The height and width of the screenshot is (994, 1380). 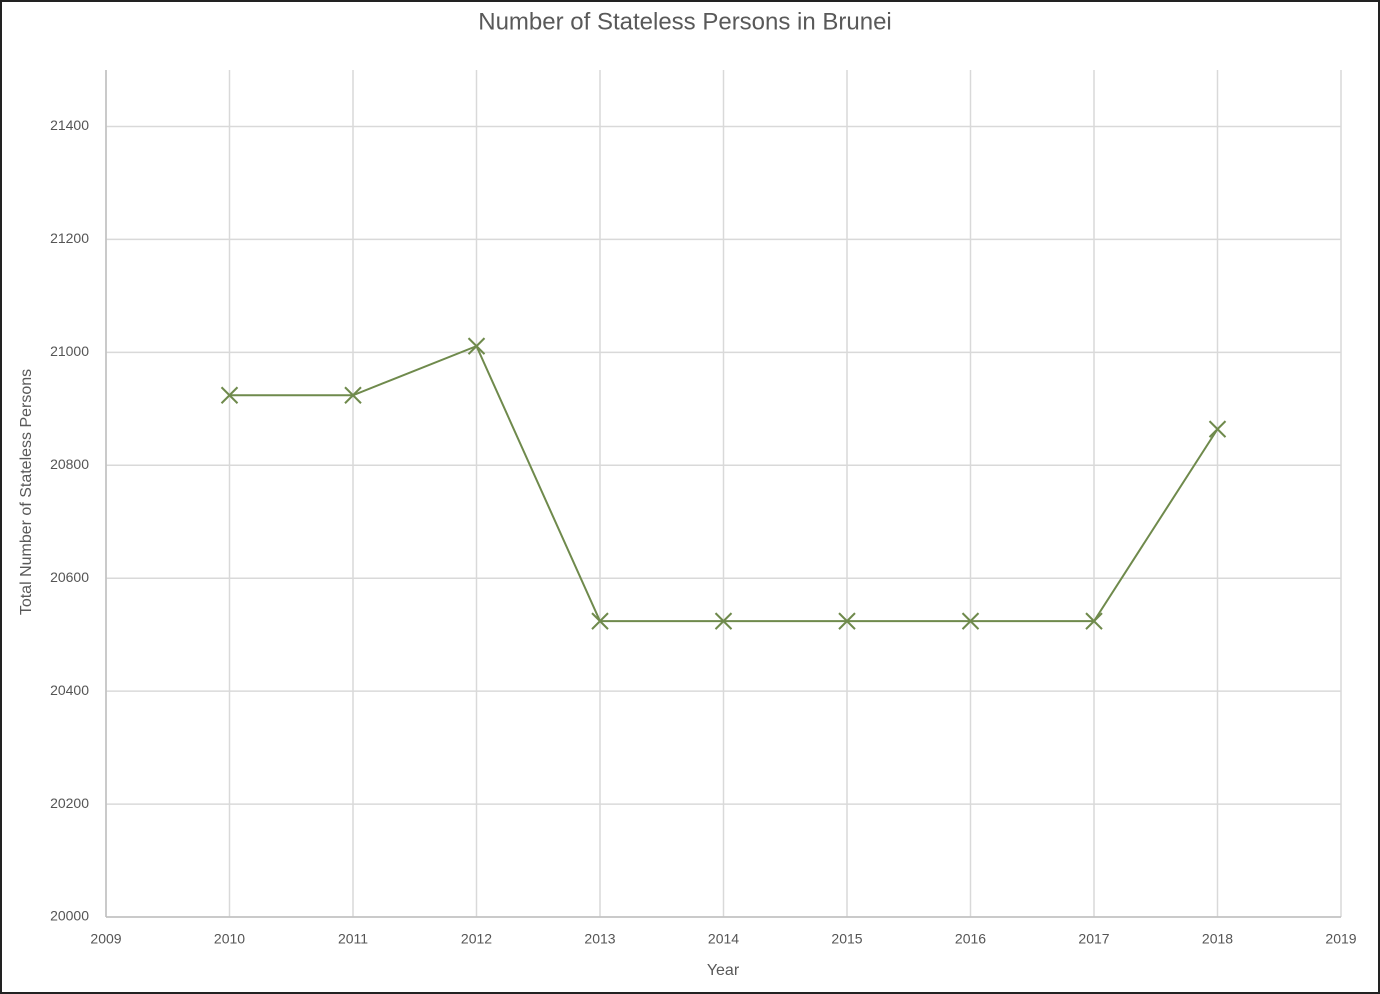 I want to click on x-tick-label: 2014, so click(x=723, y=939).